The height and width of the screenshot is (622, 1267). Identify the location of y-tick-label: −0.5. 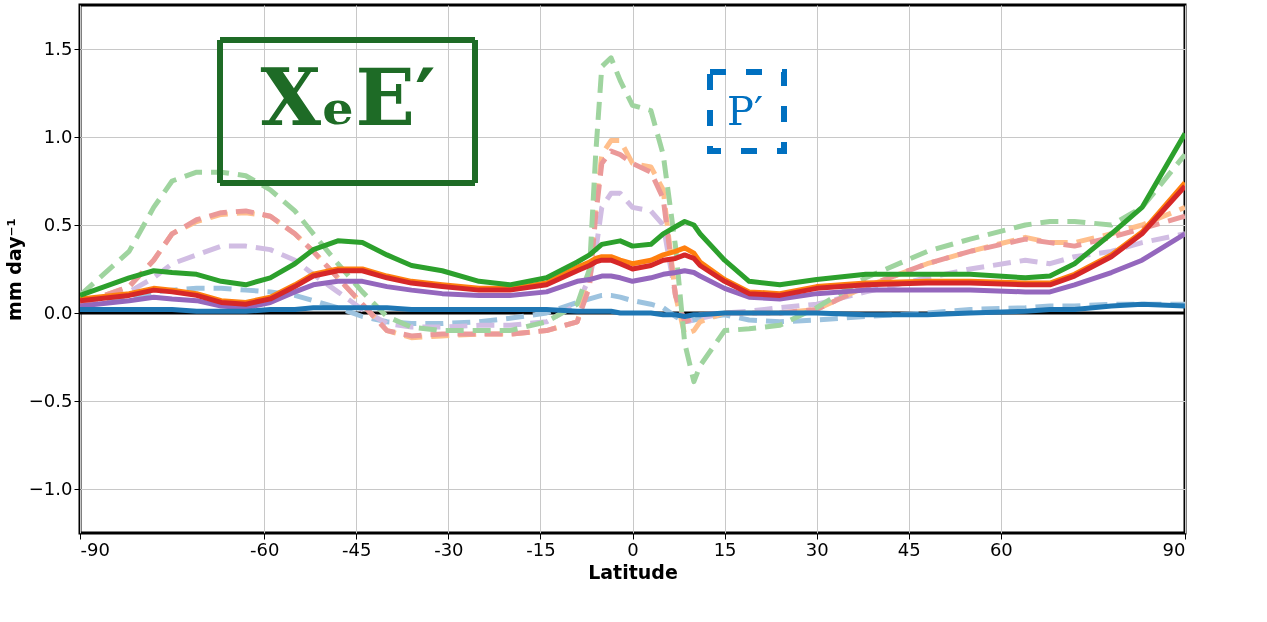
(50, 400).